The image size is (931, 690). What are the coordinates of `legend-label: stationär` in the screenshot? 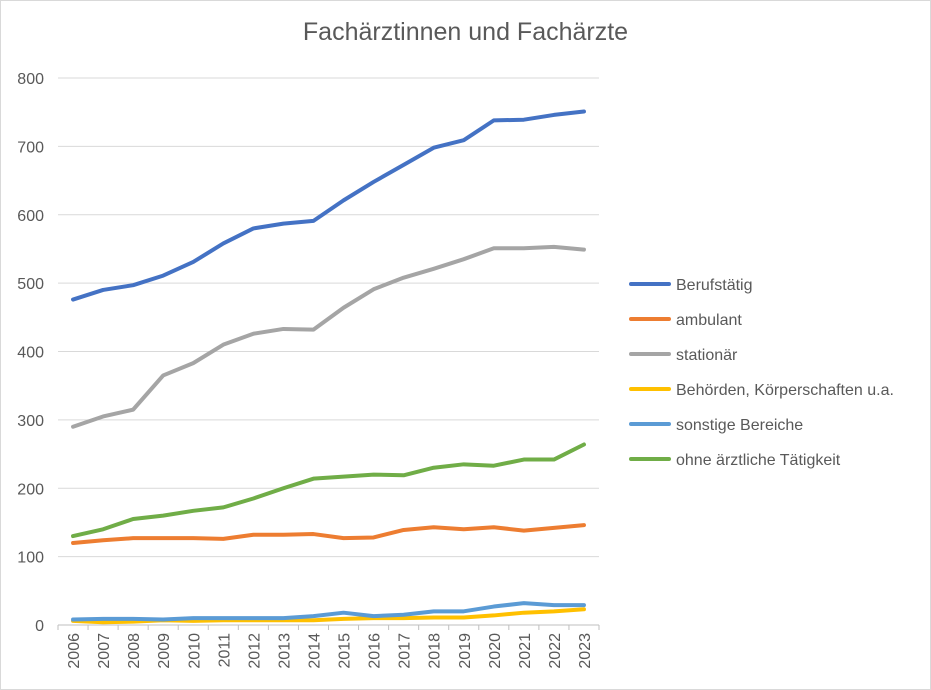 It's located at (707, 355).